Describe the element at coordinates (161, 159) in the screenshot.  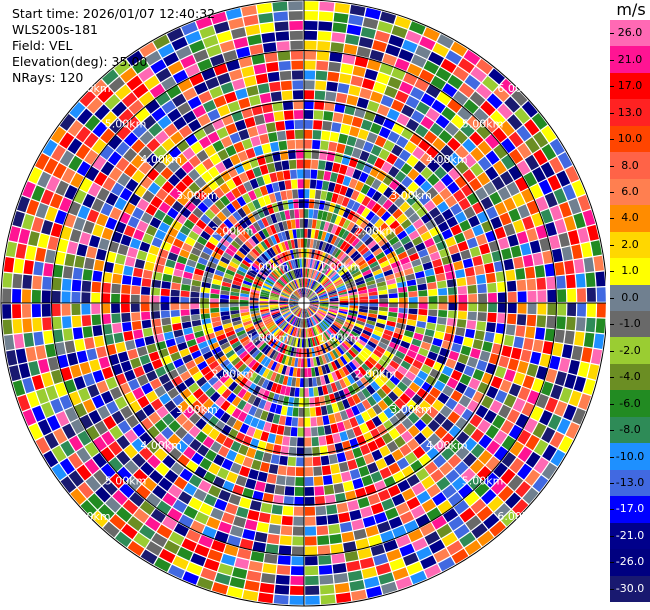
I see `range-ring-label: 4.00km` at that location.